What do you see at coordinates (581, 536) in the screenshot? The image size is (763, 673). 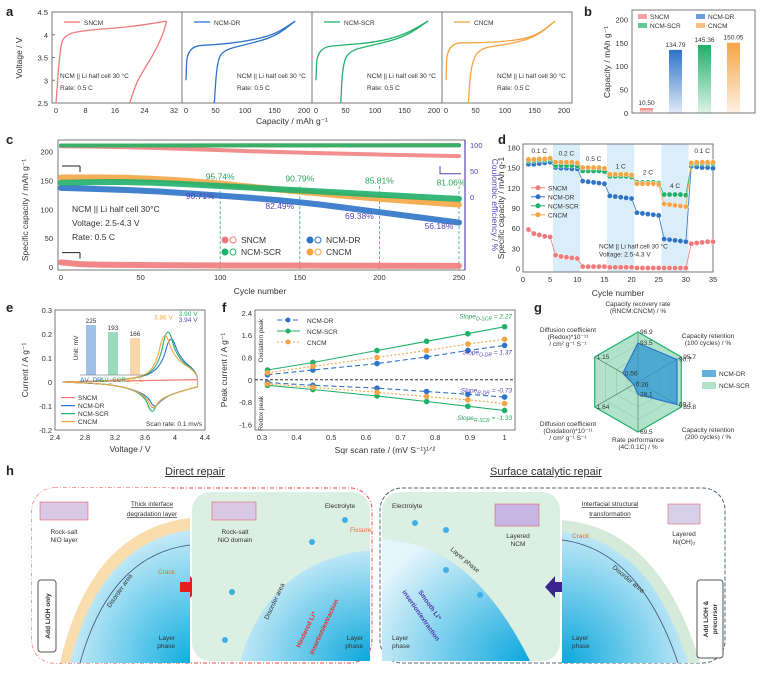 I see `crack-label: Crack` at bounding box center [581, 536].